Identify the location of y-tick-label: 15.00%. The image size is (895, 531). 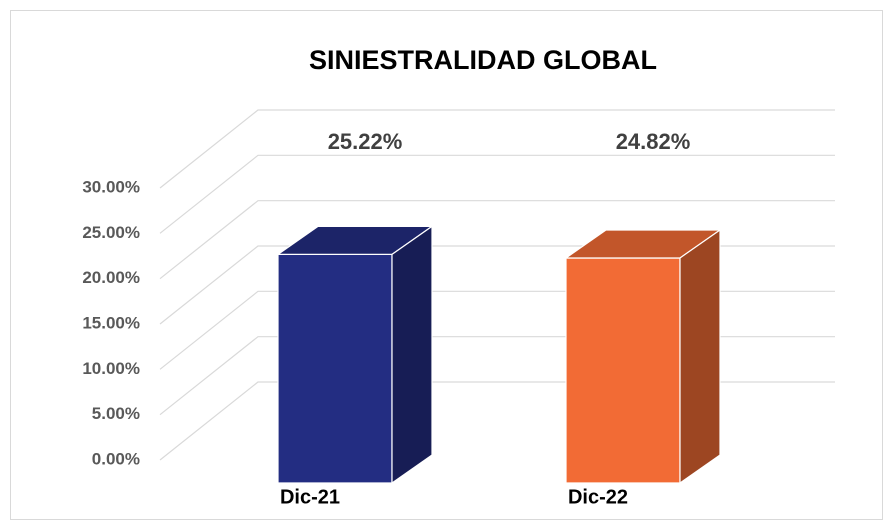
(111, 322).